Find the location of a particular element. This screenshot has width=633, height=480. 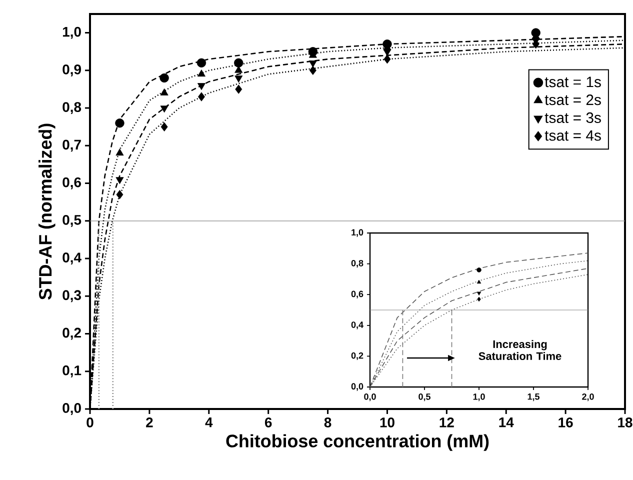

x-tick-label: 10 is located at coordinates (387, 422).